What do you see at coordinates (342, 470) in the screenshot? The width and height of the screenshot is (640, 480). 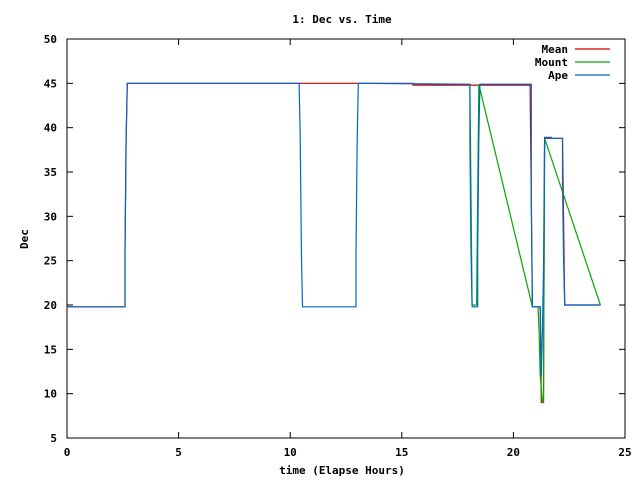 I see `x-axis-label: time (Elapse Hours)` at bounding box center [342, 470].